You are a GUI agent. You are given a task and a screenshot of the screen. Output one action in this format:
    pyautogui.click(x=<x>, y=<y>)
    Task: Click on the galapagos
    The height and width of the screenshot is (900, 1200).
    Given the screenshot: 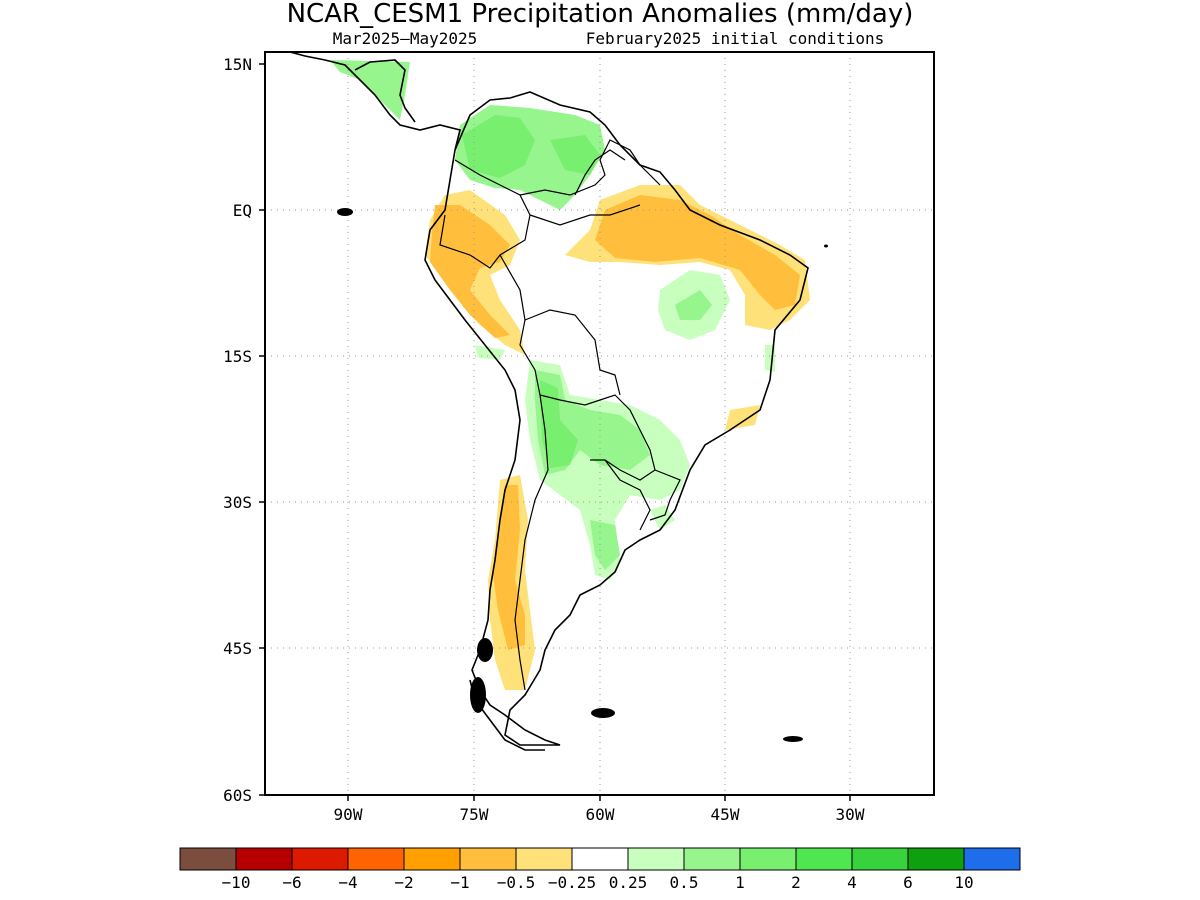 What is the action you would take?
    pyautogui.click(x=345, y=212)
    